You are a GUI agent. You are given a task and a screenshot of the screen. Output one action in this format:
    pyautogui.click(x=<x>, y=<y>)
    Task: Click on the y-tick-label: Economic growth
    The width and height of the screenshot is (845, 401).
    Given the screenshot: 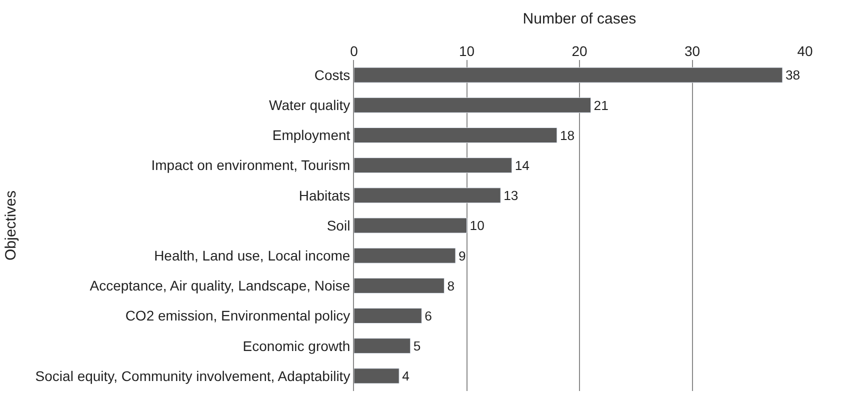 What is the action you would take?
    pyautogui.click(x=296, y=346)
    